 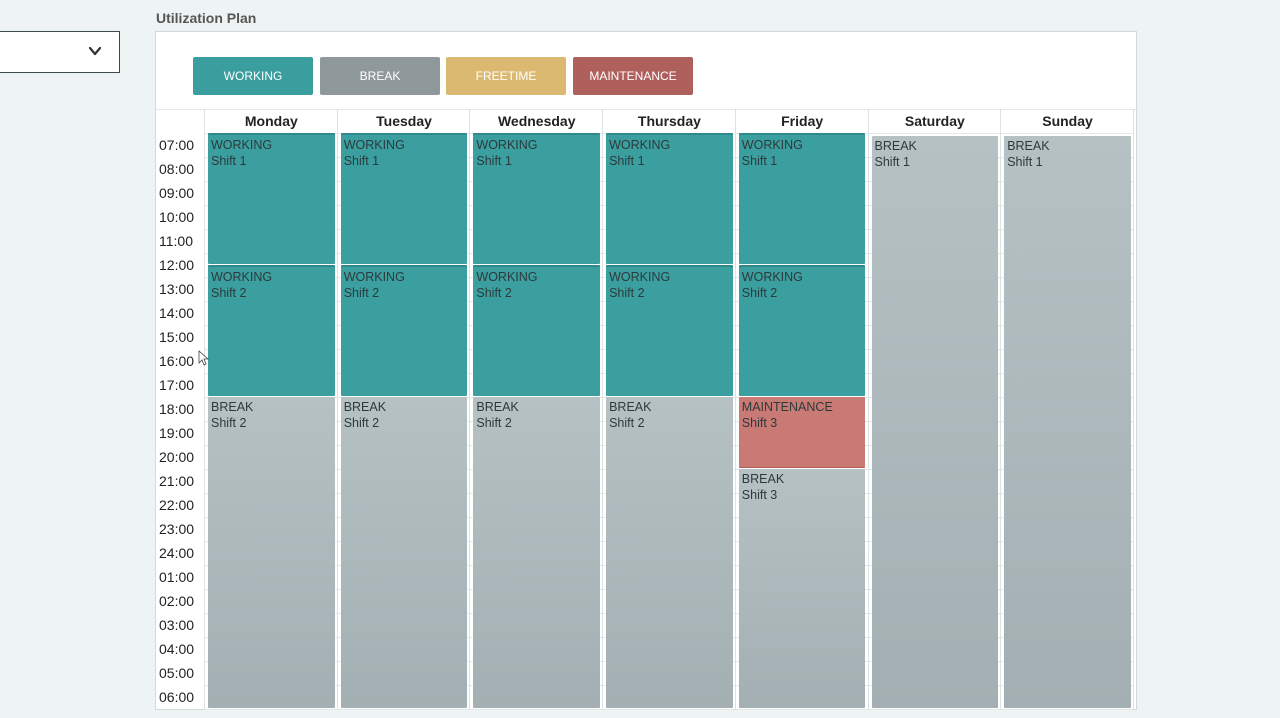 What do you see at coordinates (177, 337) in the screenshot?
I see `hour-label: 15:00` at bounding box center [177, 337].